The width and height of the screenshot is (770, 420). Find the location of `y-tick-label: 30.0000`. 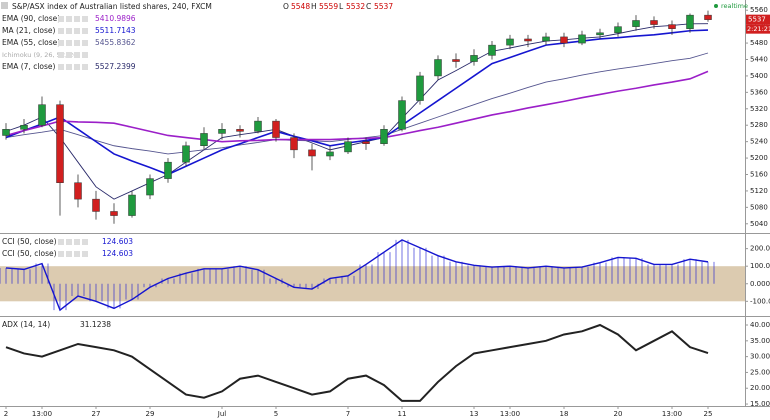

y-tick-label: 30.0000 is located at coordinates (760, 357).